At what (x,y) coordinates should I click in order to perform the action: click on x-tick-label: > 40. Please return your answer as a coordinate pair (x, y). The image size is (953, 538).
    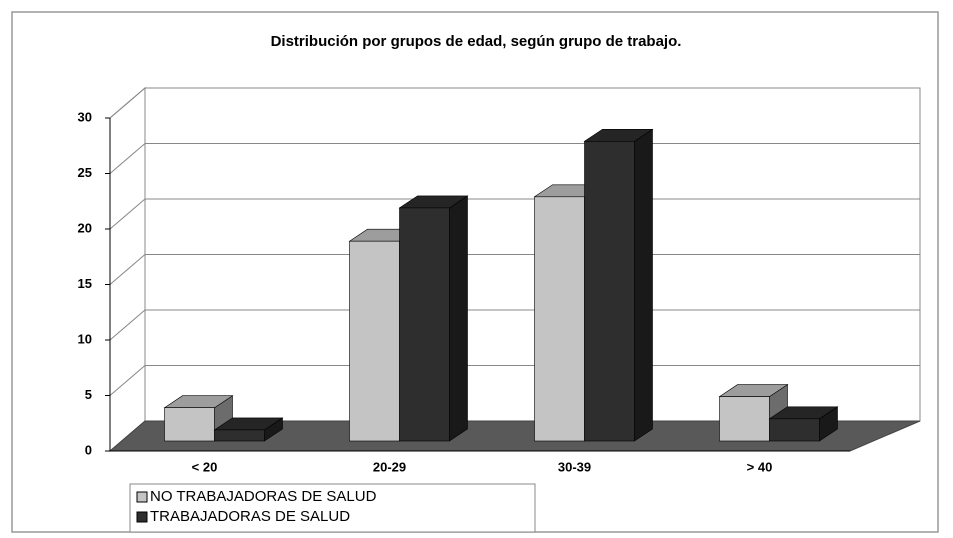
    Looking at the image, I should click on (760, 466).